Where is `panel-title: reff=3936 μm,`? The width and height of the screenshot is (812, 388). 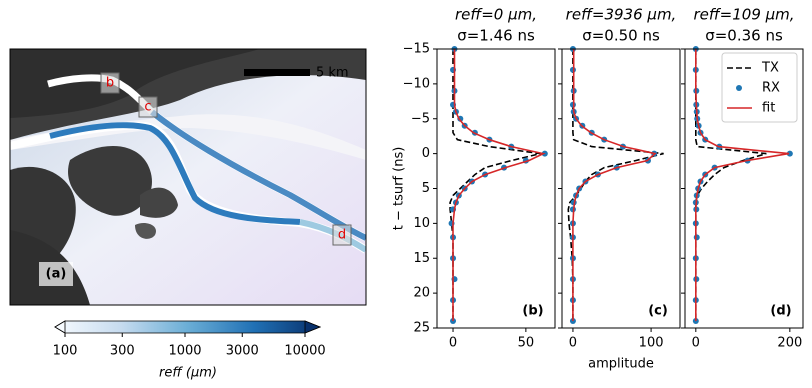 panel-title: reff=3936 μm, is located at coordinates (621, 15).